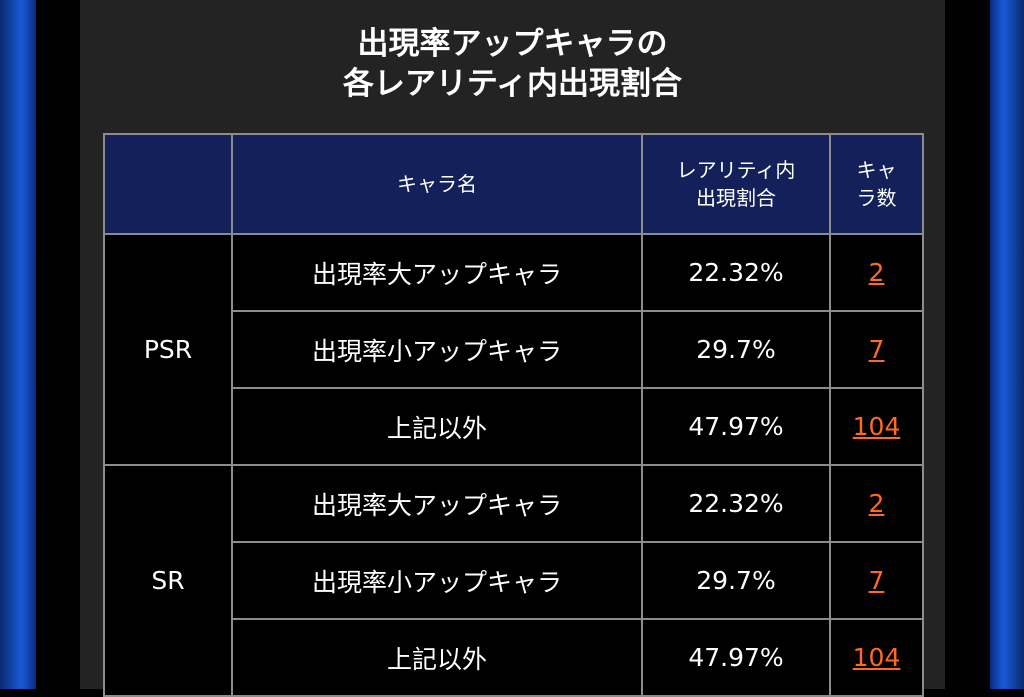  I want to click on header-line: キャ, so click(876, 170).